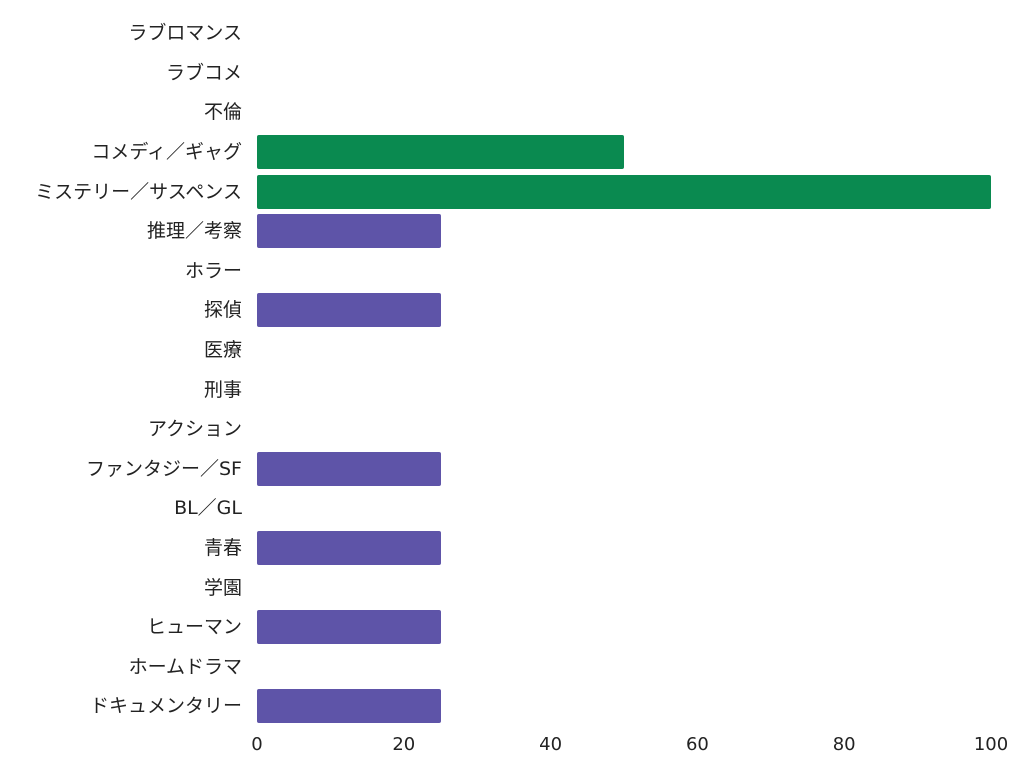 This screenshot has width=1024, height=768. I want to click on category-label: コメディ／ギャグ, so click(166, 152).